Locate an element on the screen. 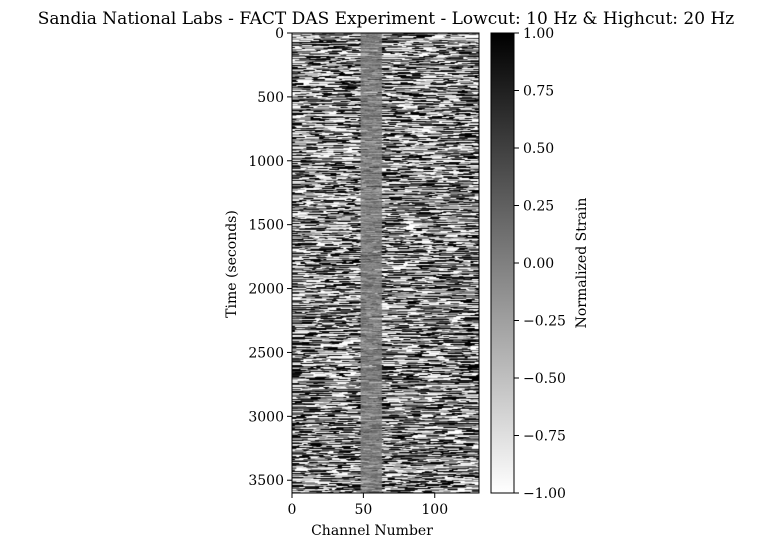 This screenshot has width=772, height=547. colorbar-tick-label: −0.75 is located at coordinates (544, 437).